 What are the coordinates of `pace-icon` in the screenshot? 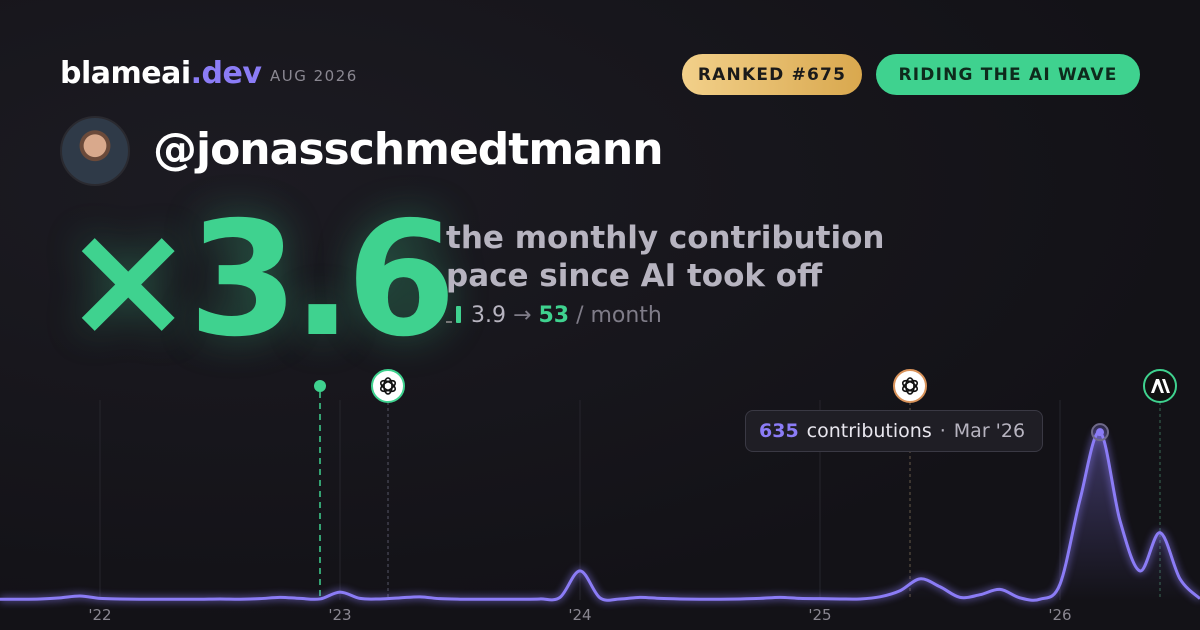 It's located at (453, 314).